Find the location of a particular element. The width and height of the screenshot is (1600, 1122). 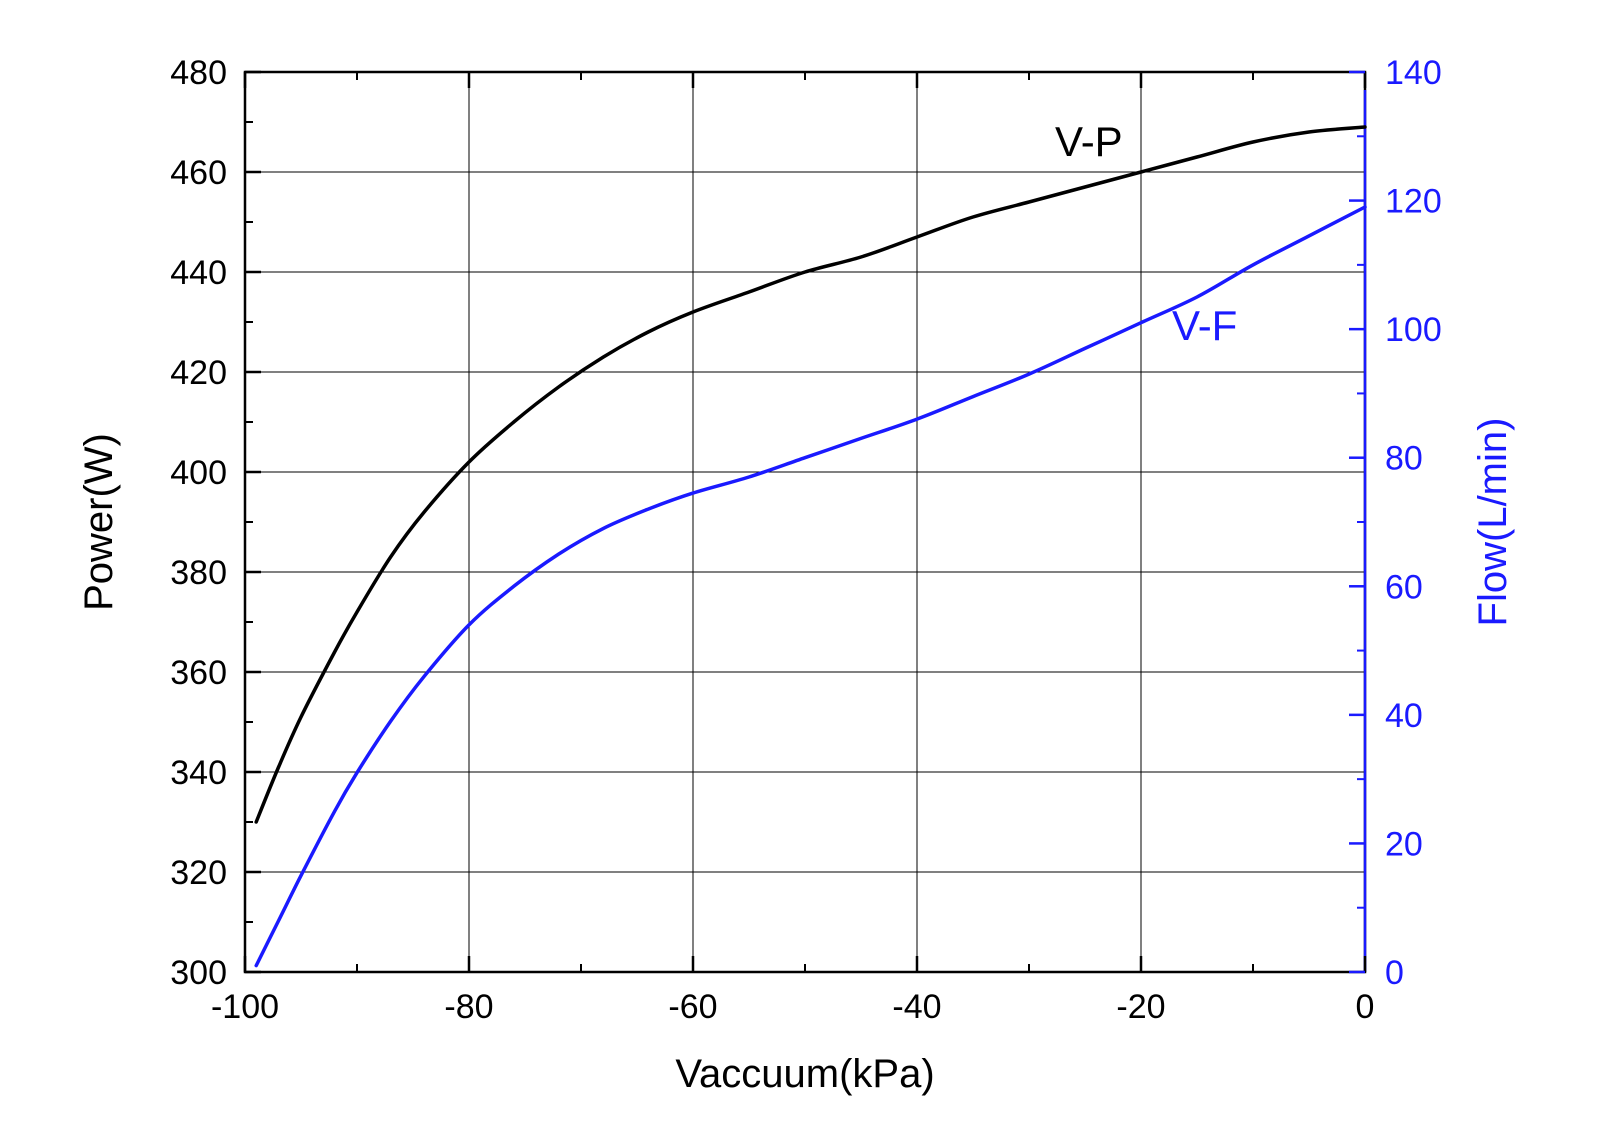

y-tick-label: 340 is located at coordinates (198, 773).